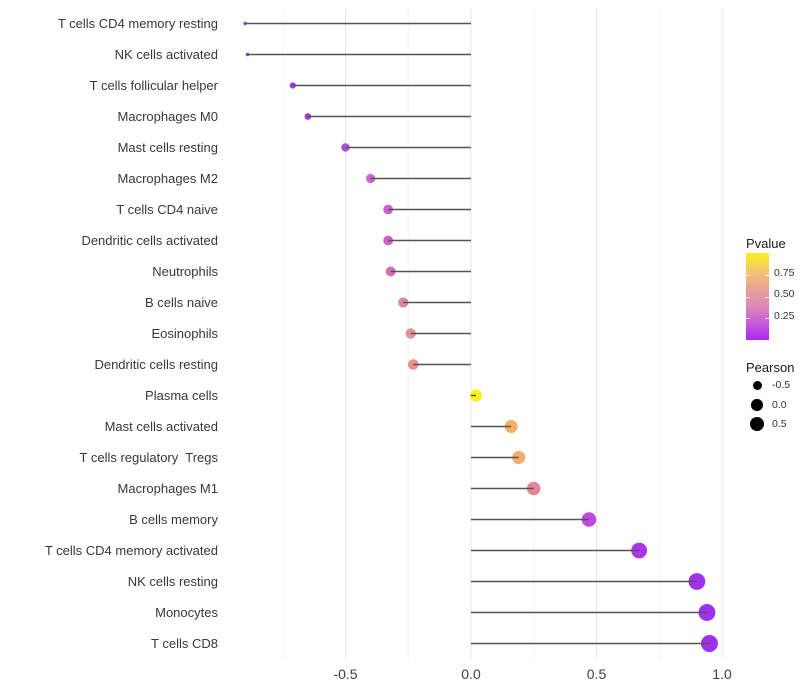 The width and height of the screenshot is (800, 700). I want to click on y-axis-label: Neutrophils, so click(185, 271).